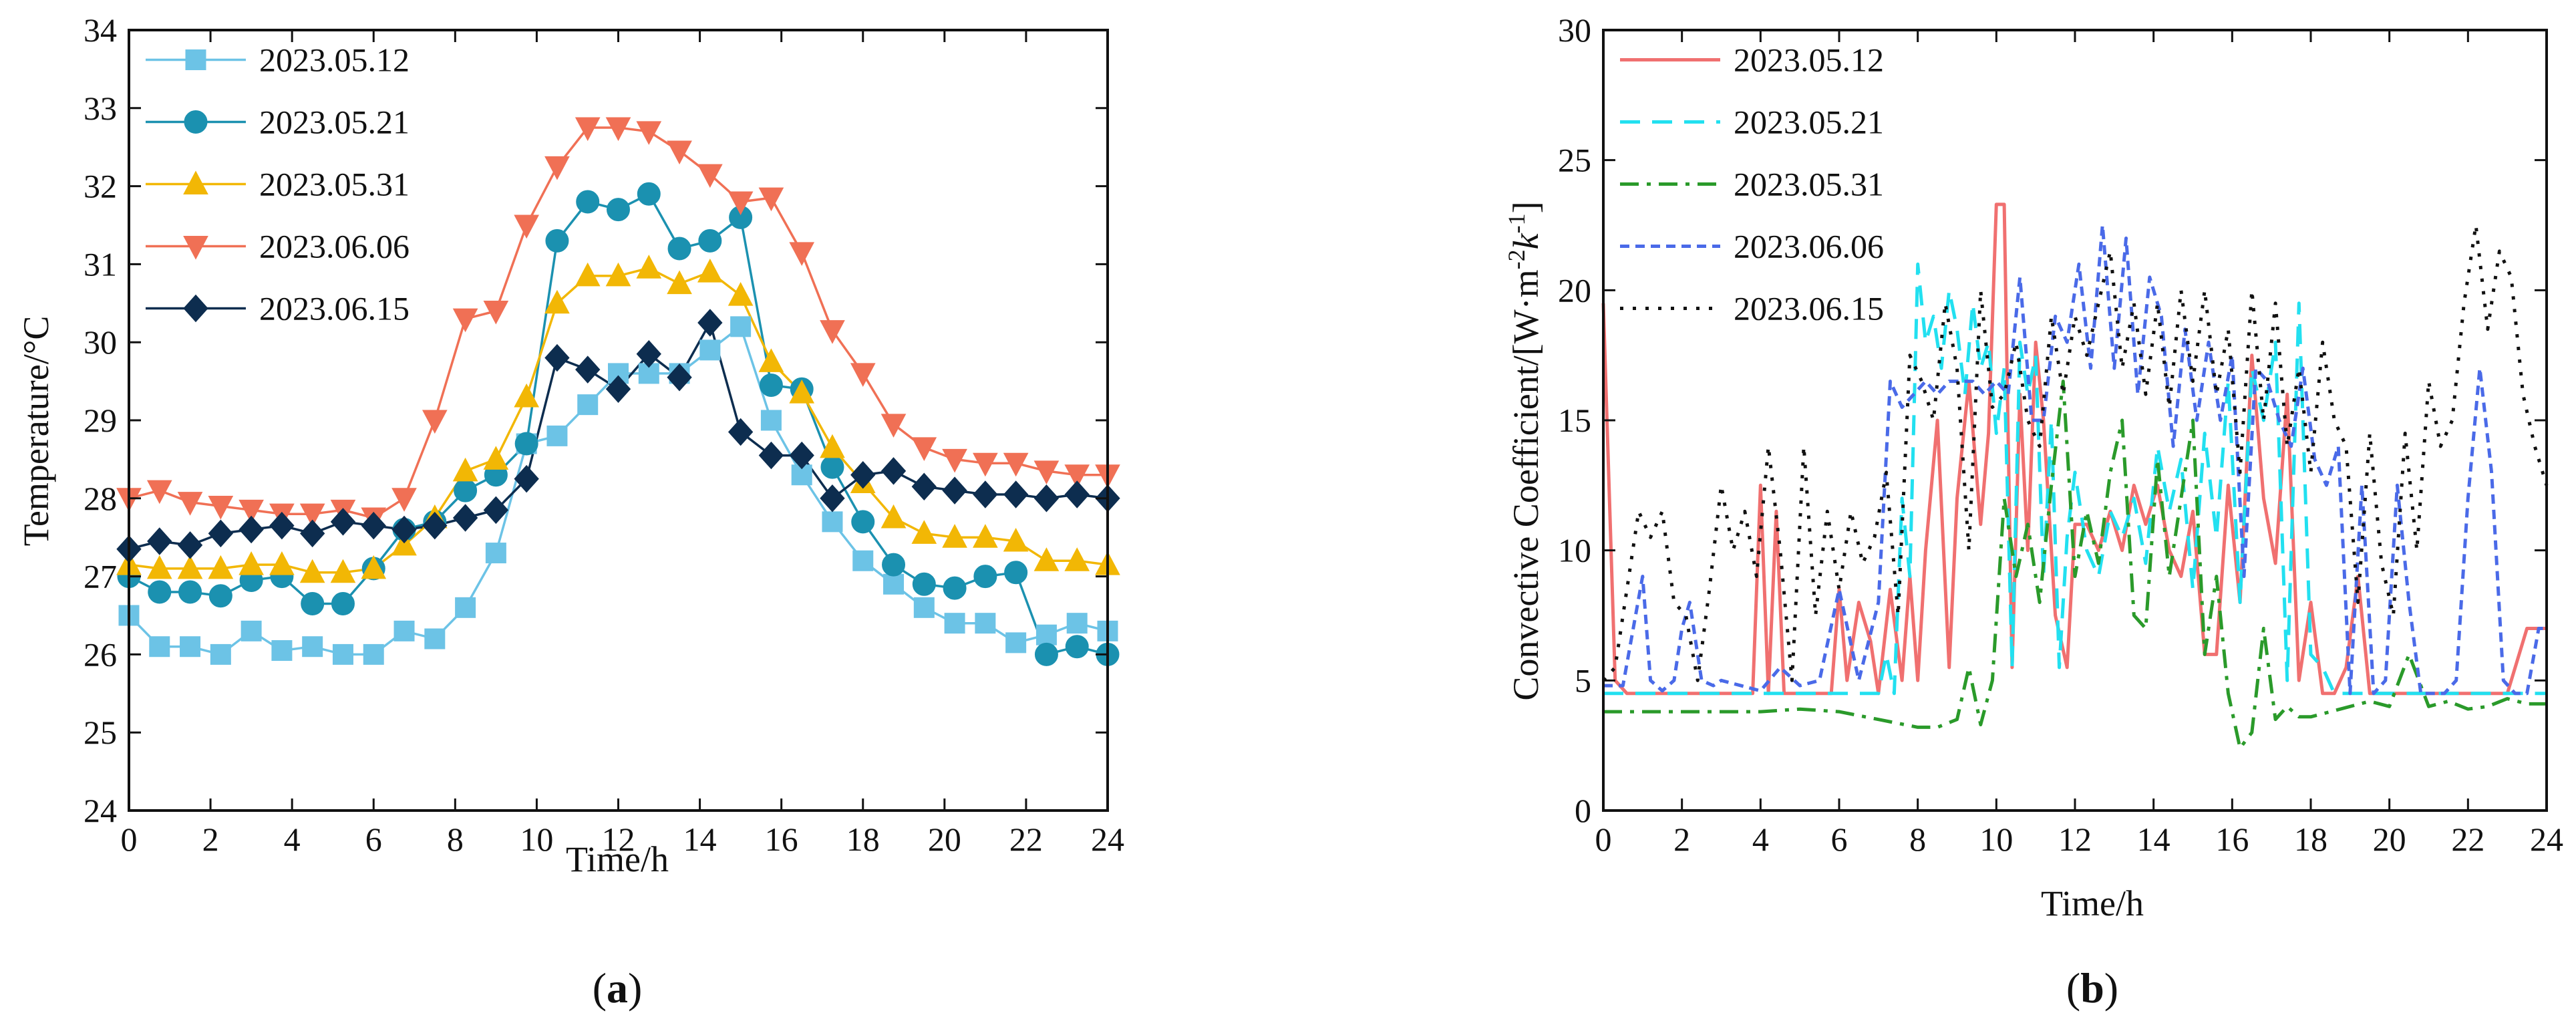  What do you see at coordinates (100, 108) in the screenshot?
I see `panel-a-y-tick-label: 33` at bounding box center [100, 108].